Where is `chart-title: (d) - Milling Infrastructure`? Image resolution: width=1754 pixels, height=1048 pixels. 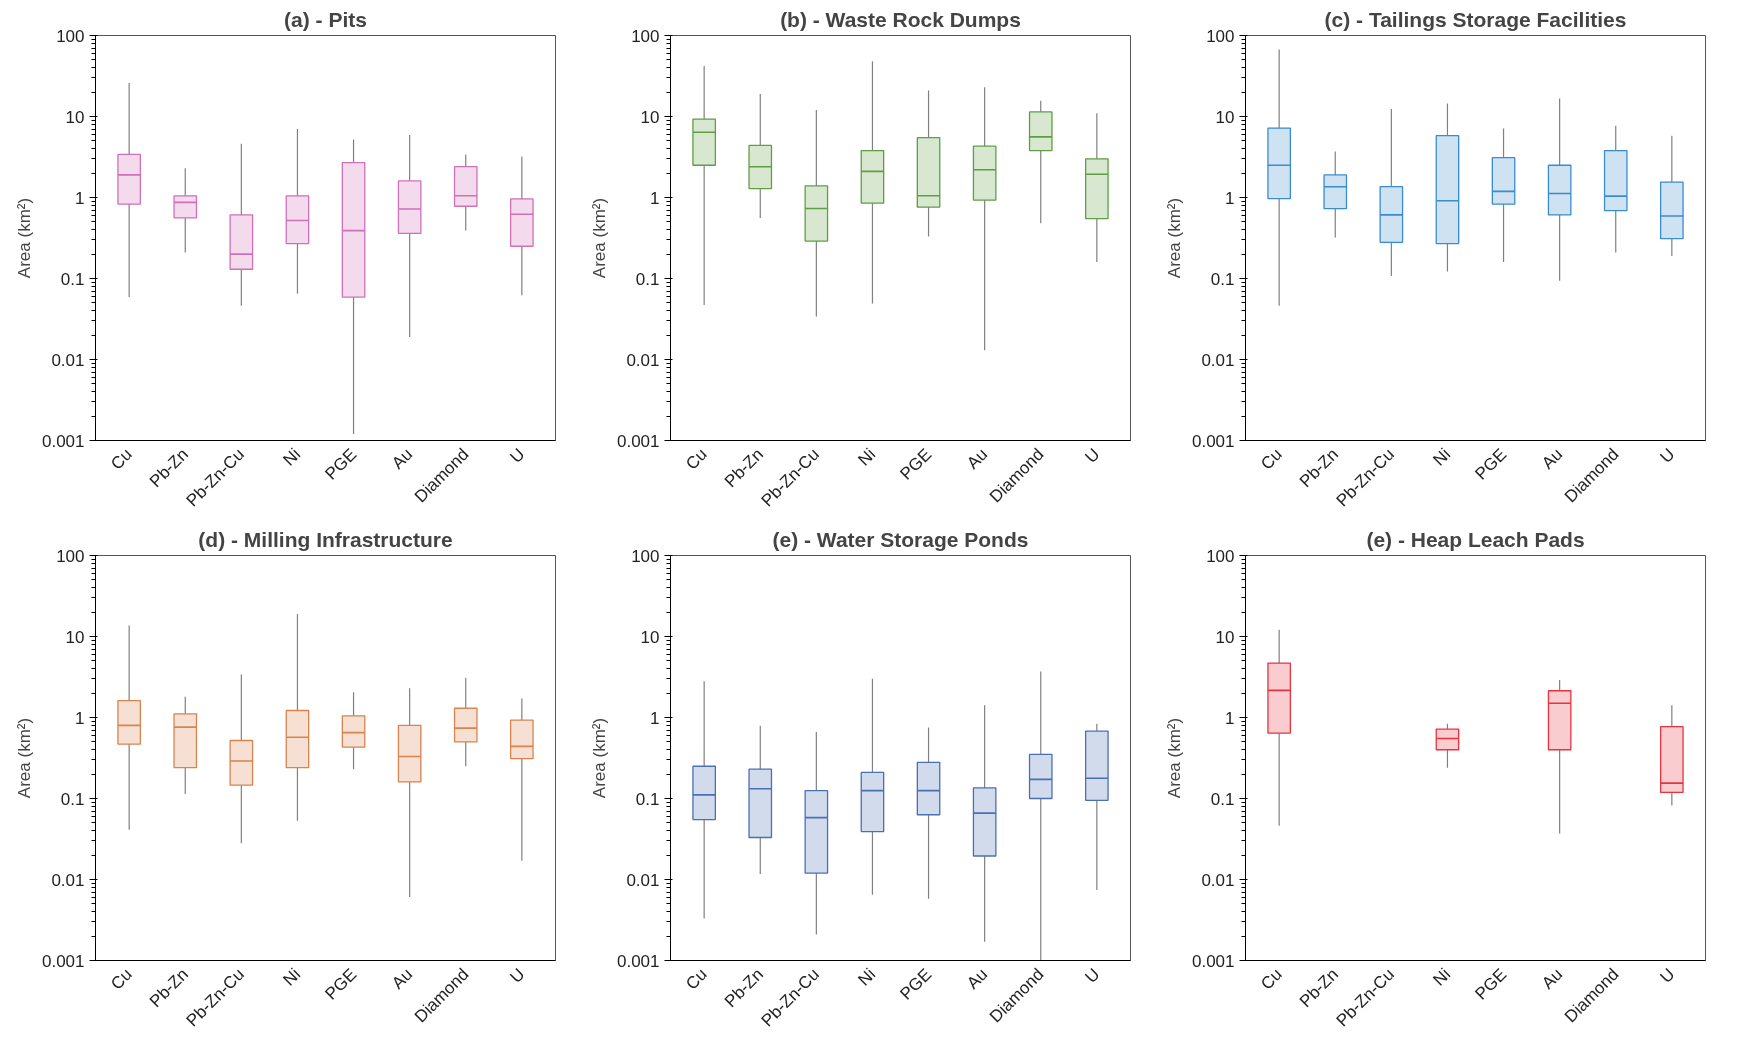
chart-title: (d) - Milling Infrastructure is located at coordinates (325, 539).